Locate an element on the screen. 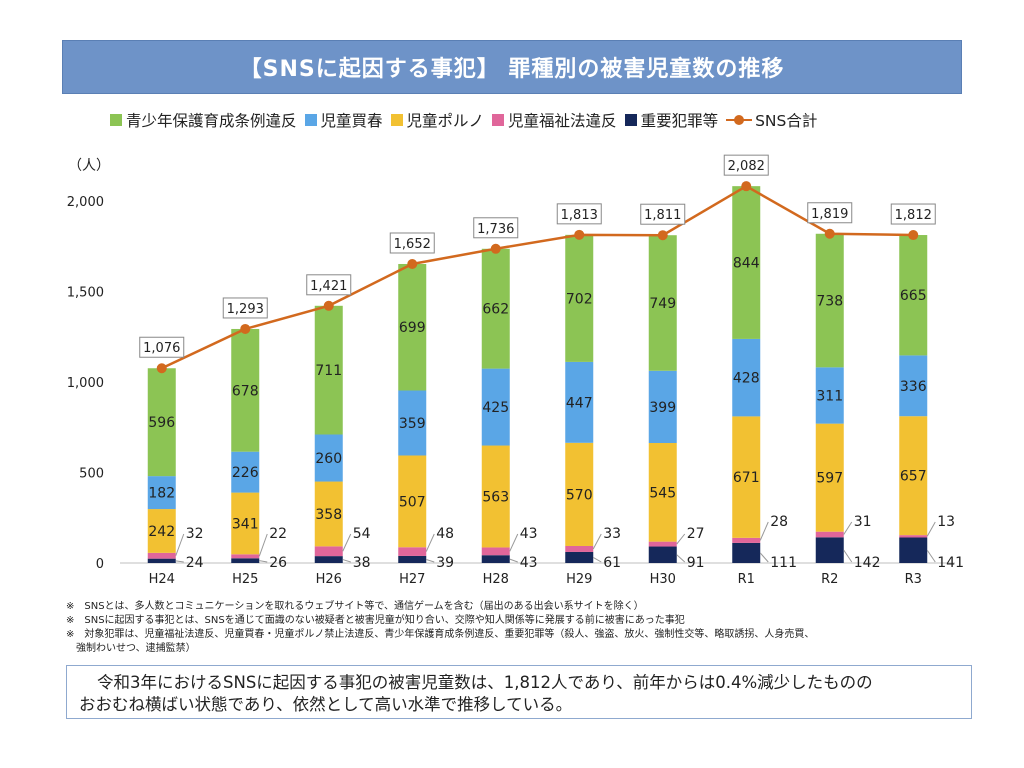 This screenshot has height=768, width=1024. data-label-youth-ordinance: 711 is located at coordinates (328, 371).